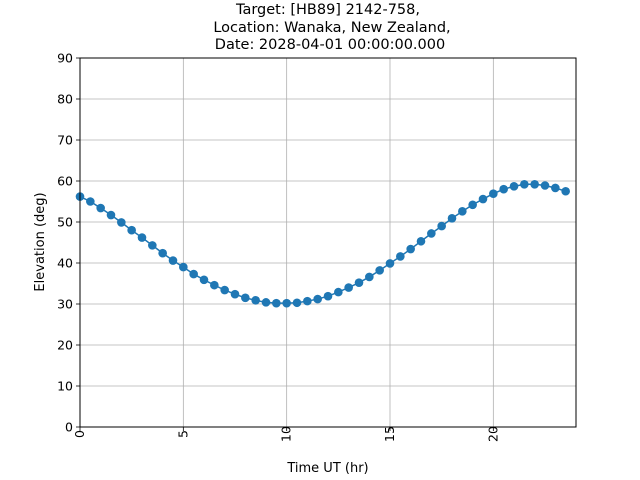  I want to click on y-tick-label: 80, so click(65, 99).